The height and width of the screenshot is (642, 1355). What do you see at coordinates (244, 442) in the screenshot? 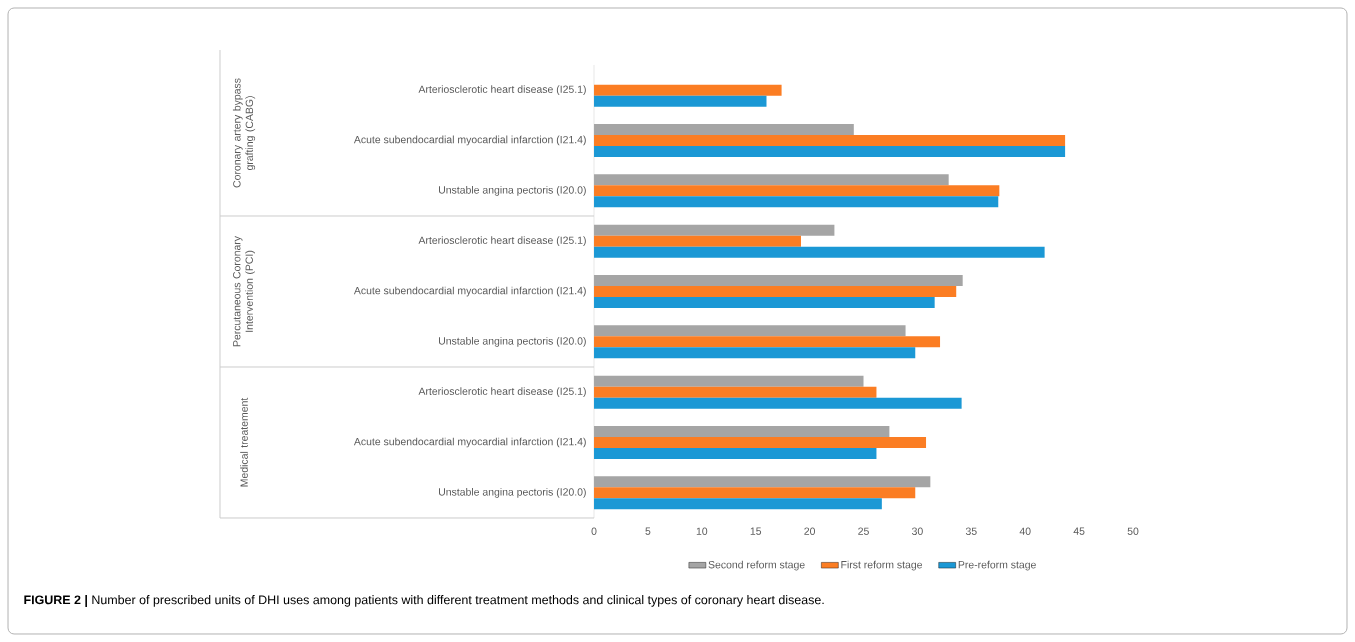
I see `text: Medical treatement` at bounding box center [244, 442].